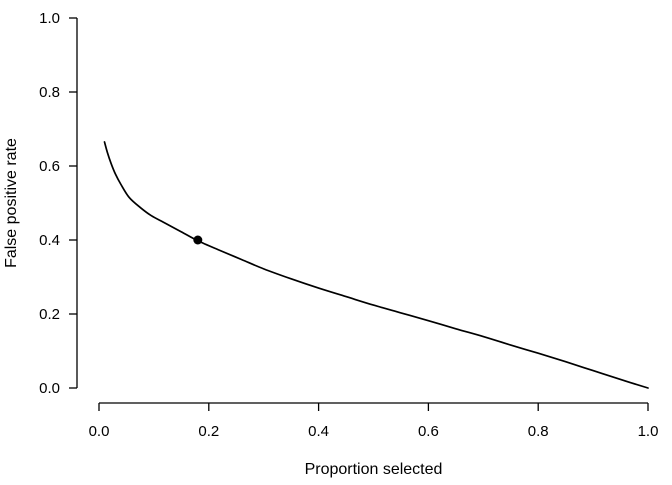 This screenshot has width=672, height=485. Describe the element at coordinates (374, 421) in the screenshot. I see `x-axis: 0.0 0.2 0.4 0.6 0.8 1.0` at that location.